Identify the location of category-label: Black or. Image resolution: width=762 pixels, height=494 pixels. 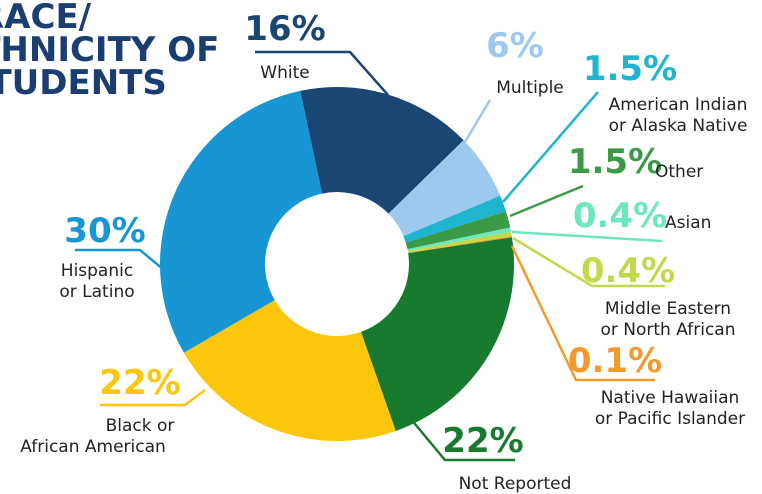
(140, 426).